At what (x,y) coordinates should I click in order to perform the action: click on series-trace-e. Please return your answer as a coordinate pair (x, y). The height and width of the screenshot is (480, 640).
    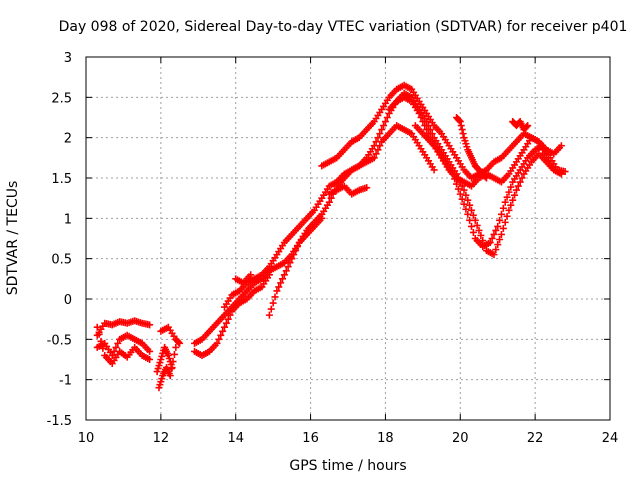
    Looking at the image, I should click on (170, 335).